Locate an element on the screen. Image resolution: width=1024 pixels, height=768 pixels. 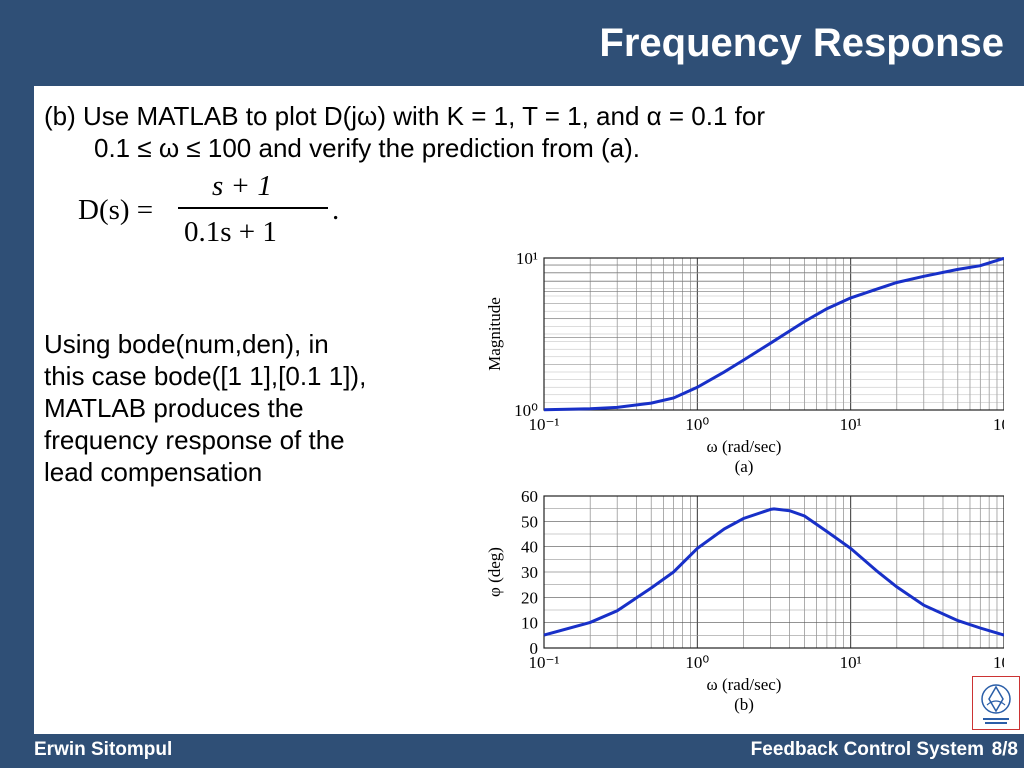
y-tick-label: 50 is located at coordinates (529, 521).